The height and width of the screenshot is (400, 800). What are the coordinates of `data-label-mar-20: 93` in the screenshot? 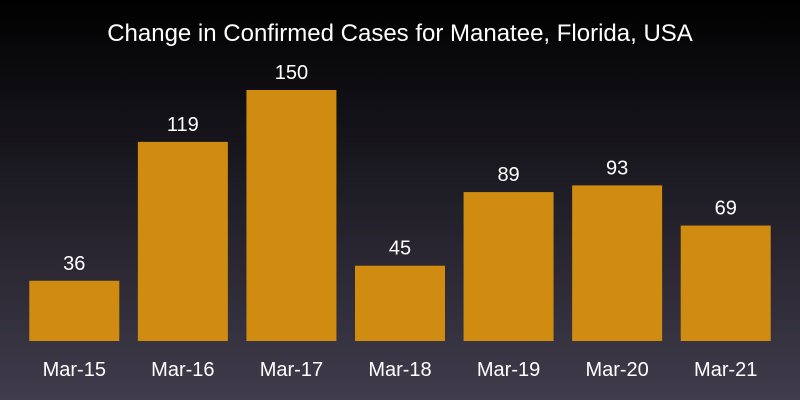 It's located at (617, 168).